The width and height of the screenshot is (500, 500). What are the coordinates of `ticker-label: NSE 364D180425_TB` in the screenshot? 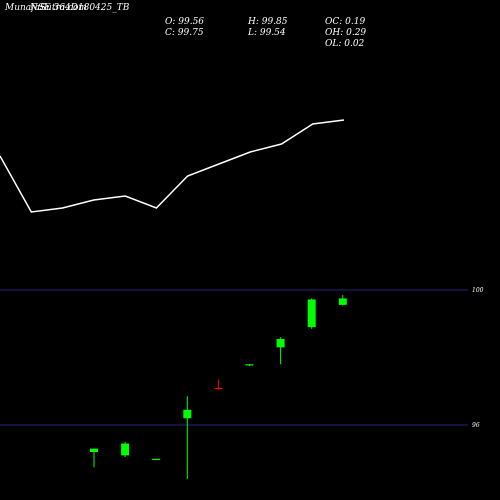 It's located at (79, 8).